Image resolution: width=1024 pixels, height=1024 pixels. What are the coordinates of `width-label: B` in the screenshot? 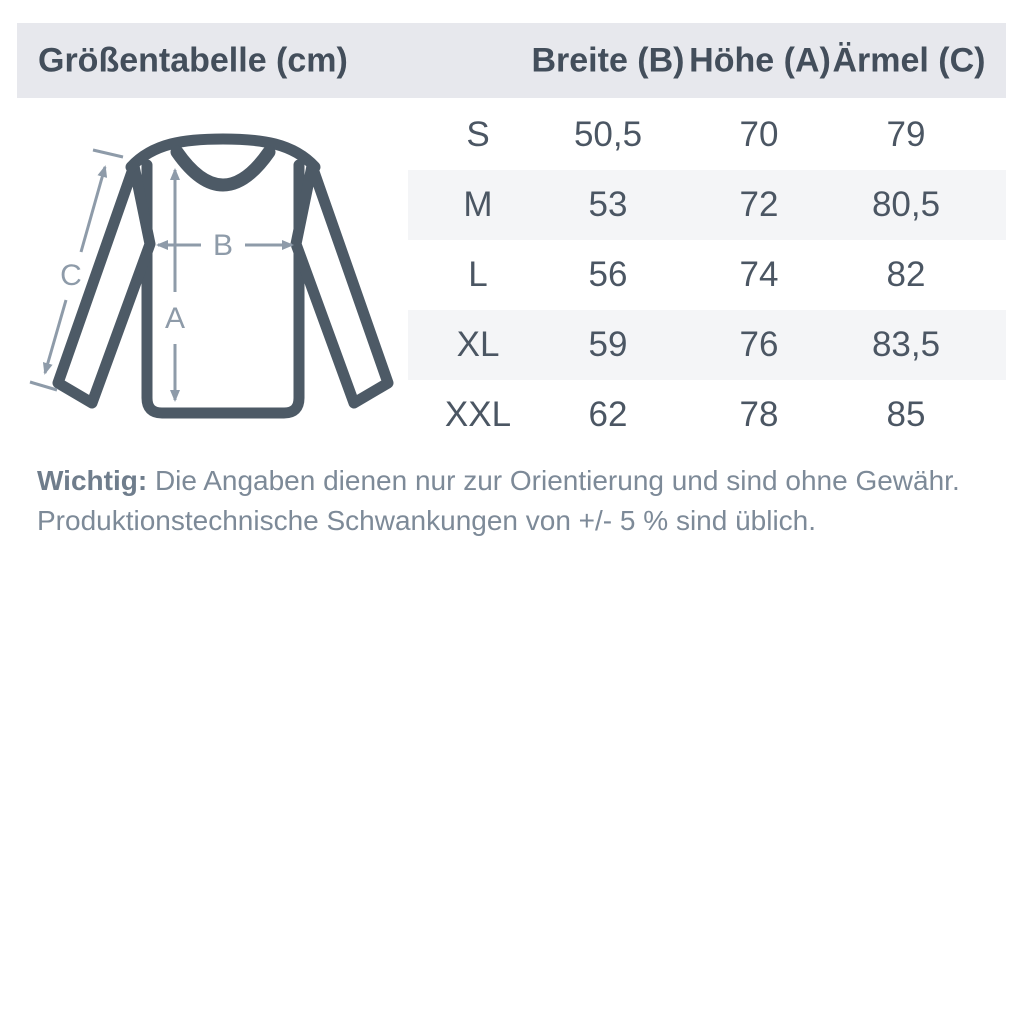 It's located at (223, 245).